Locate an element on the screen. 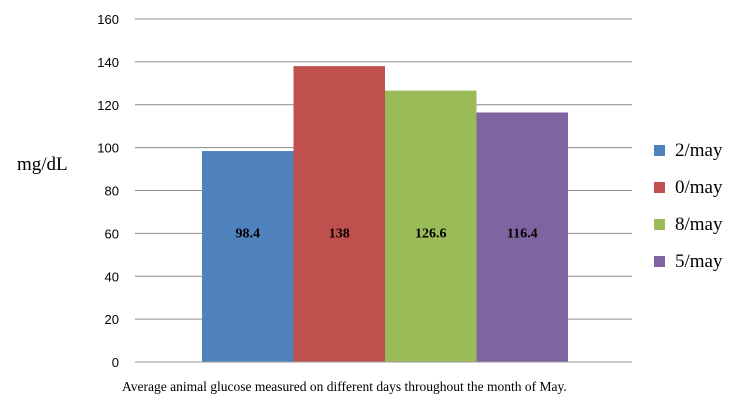 Image resolution: width=751 pixels, height=398 pixels. y-tick-label: 100 is located at coordinates (108, 148).